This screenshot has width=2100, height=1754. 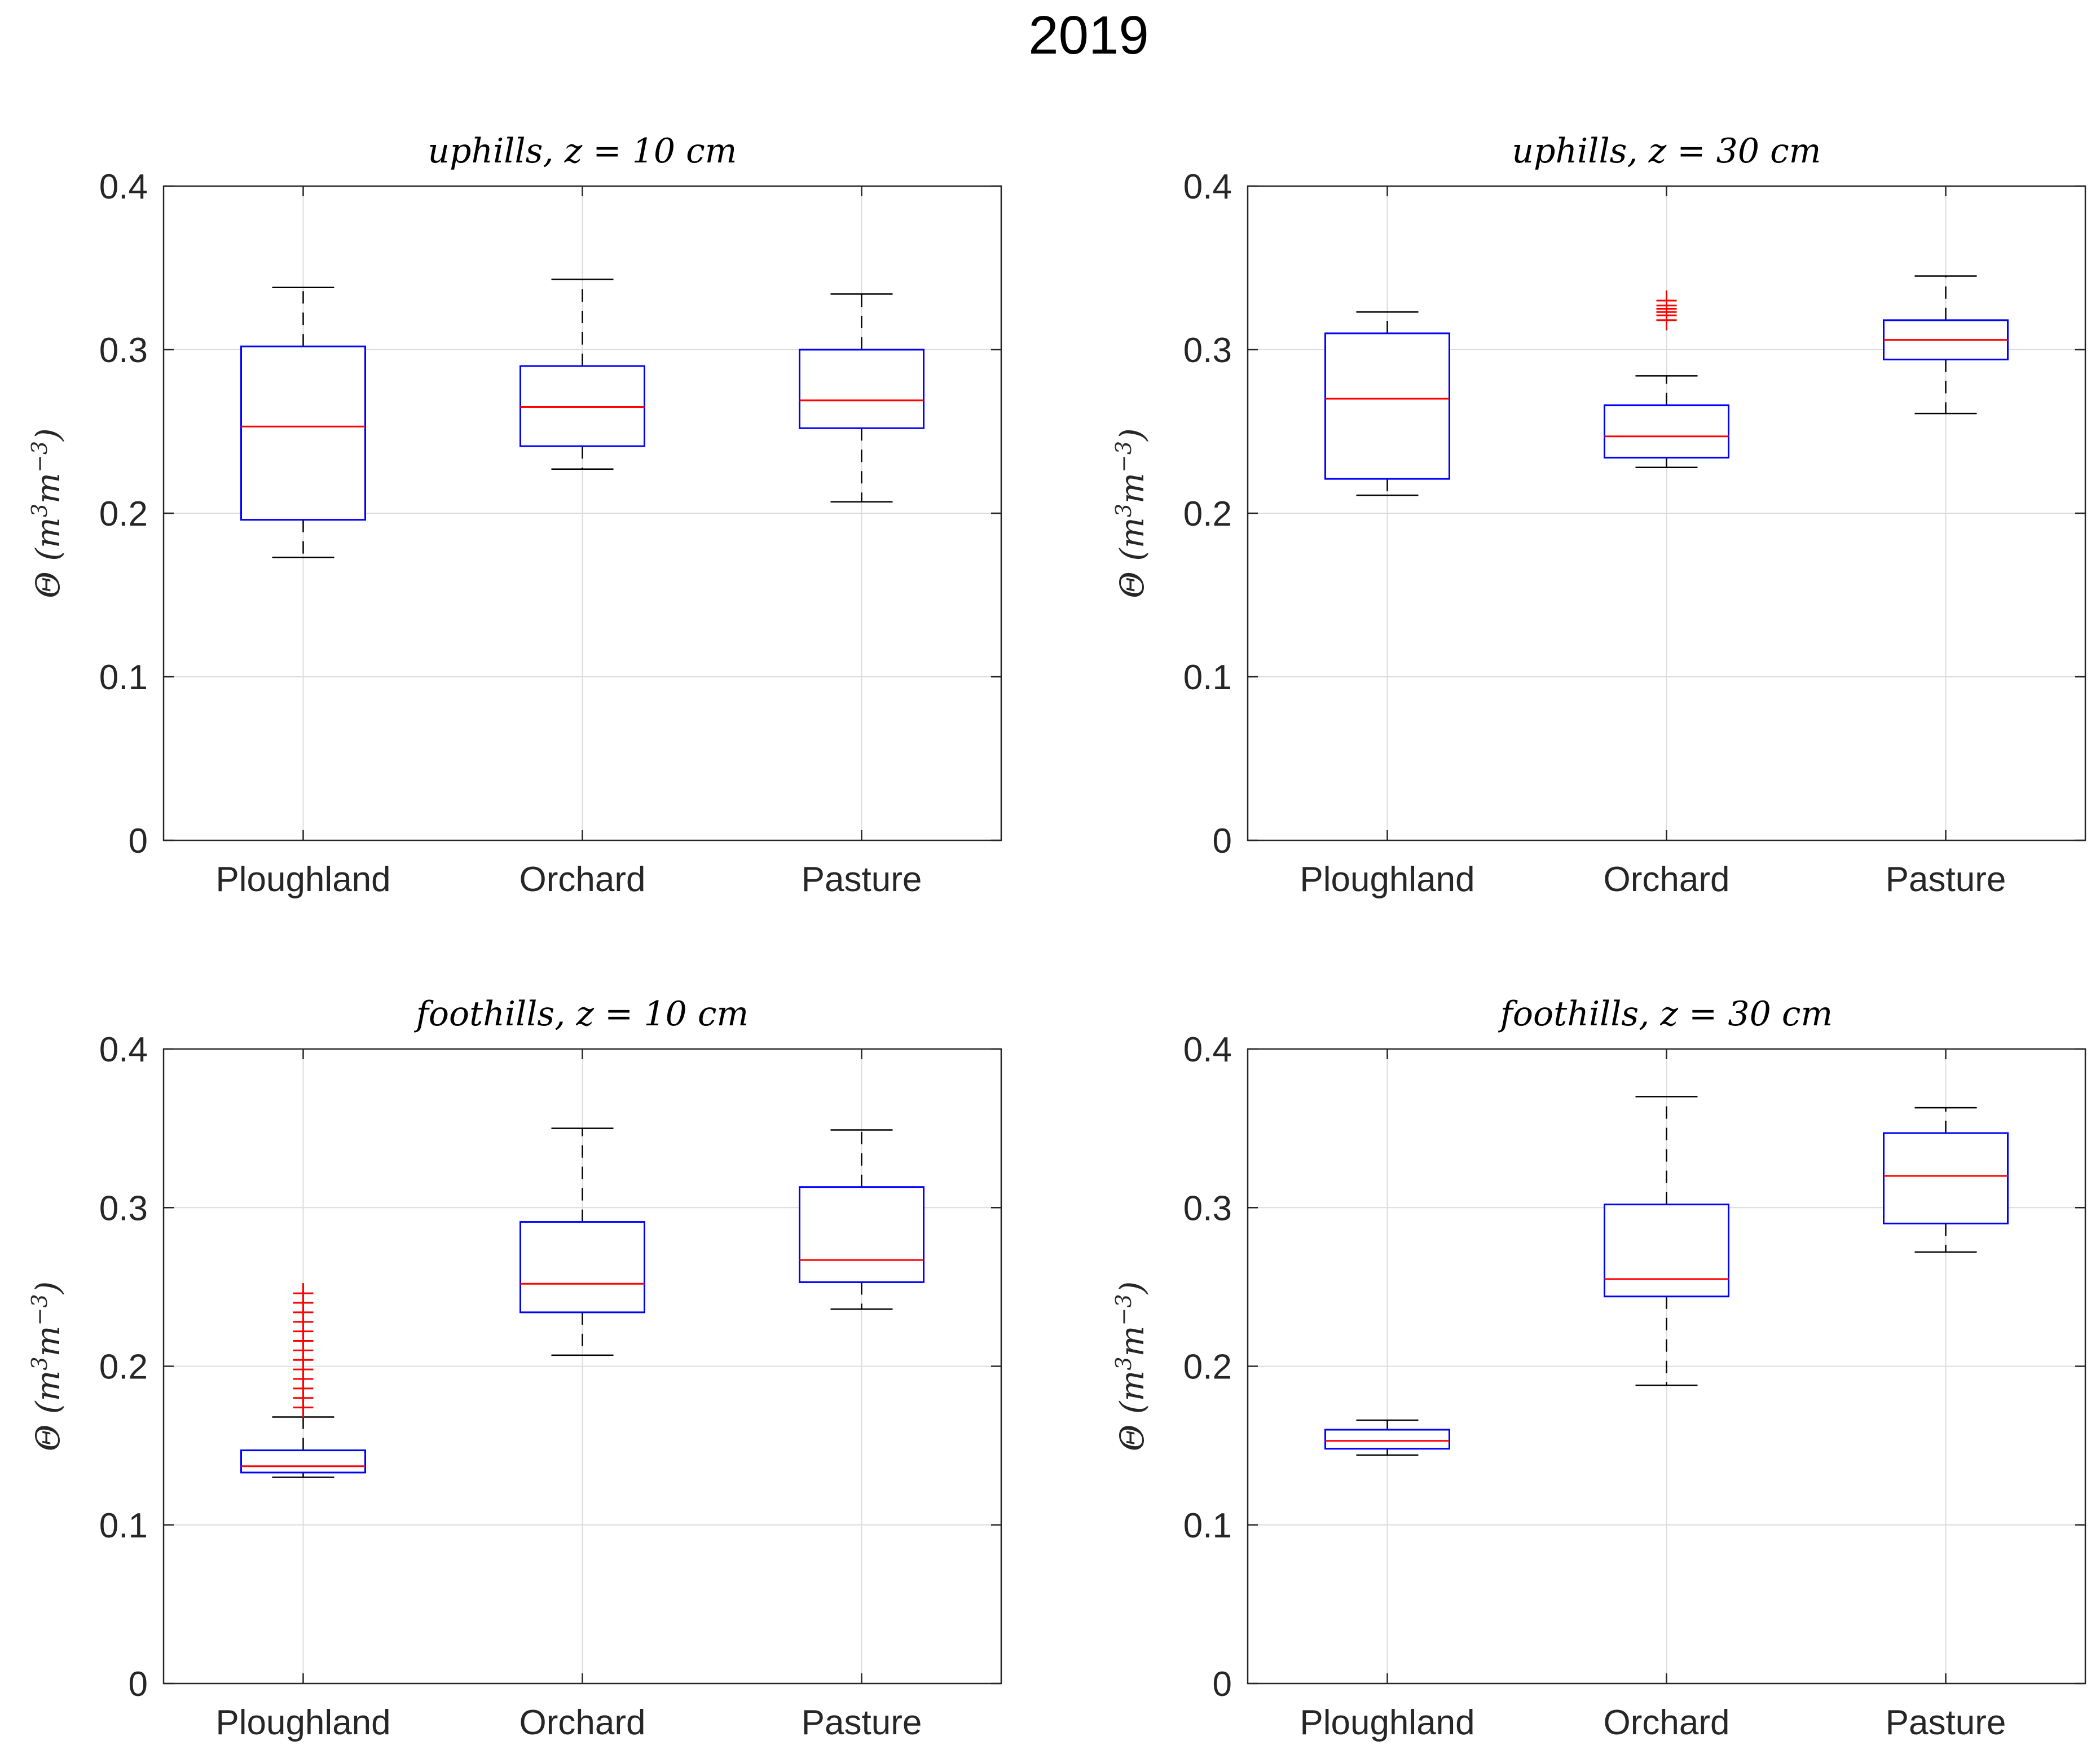 What do you see at coordinates (582, 1014) in the screenshot?
I see `panel-title: foothills, z = 10 cm` at bounding box center [582, 1014].